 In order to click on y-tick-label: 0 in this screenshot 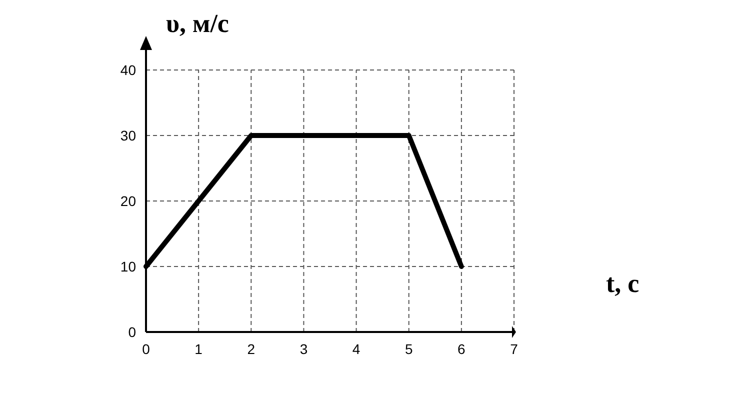, I will do `click(132, 332)`.